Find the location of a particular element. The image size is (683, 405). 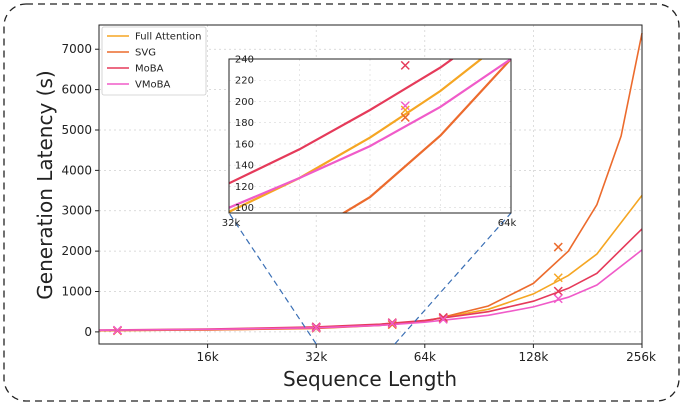

inset-x-axis-ticks: 32k 64k is located at coordinates (369, 223).